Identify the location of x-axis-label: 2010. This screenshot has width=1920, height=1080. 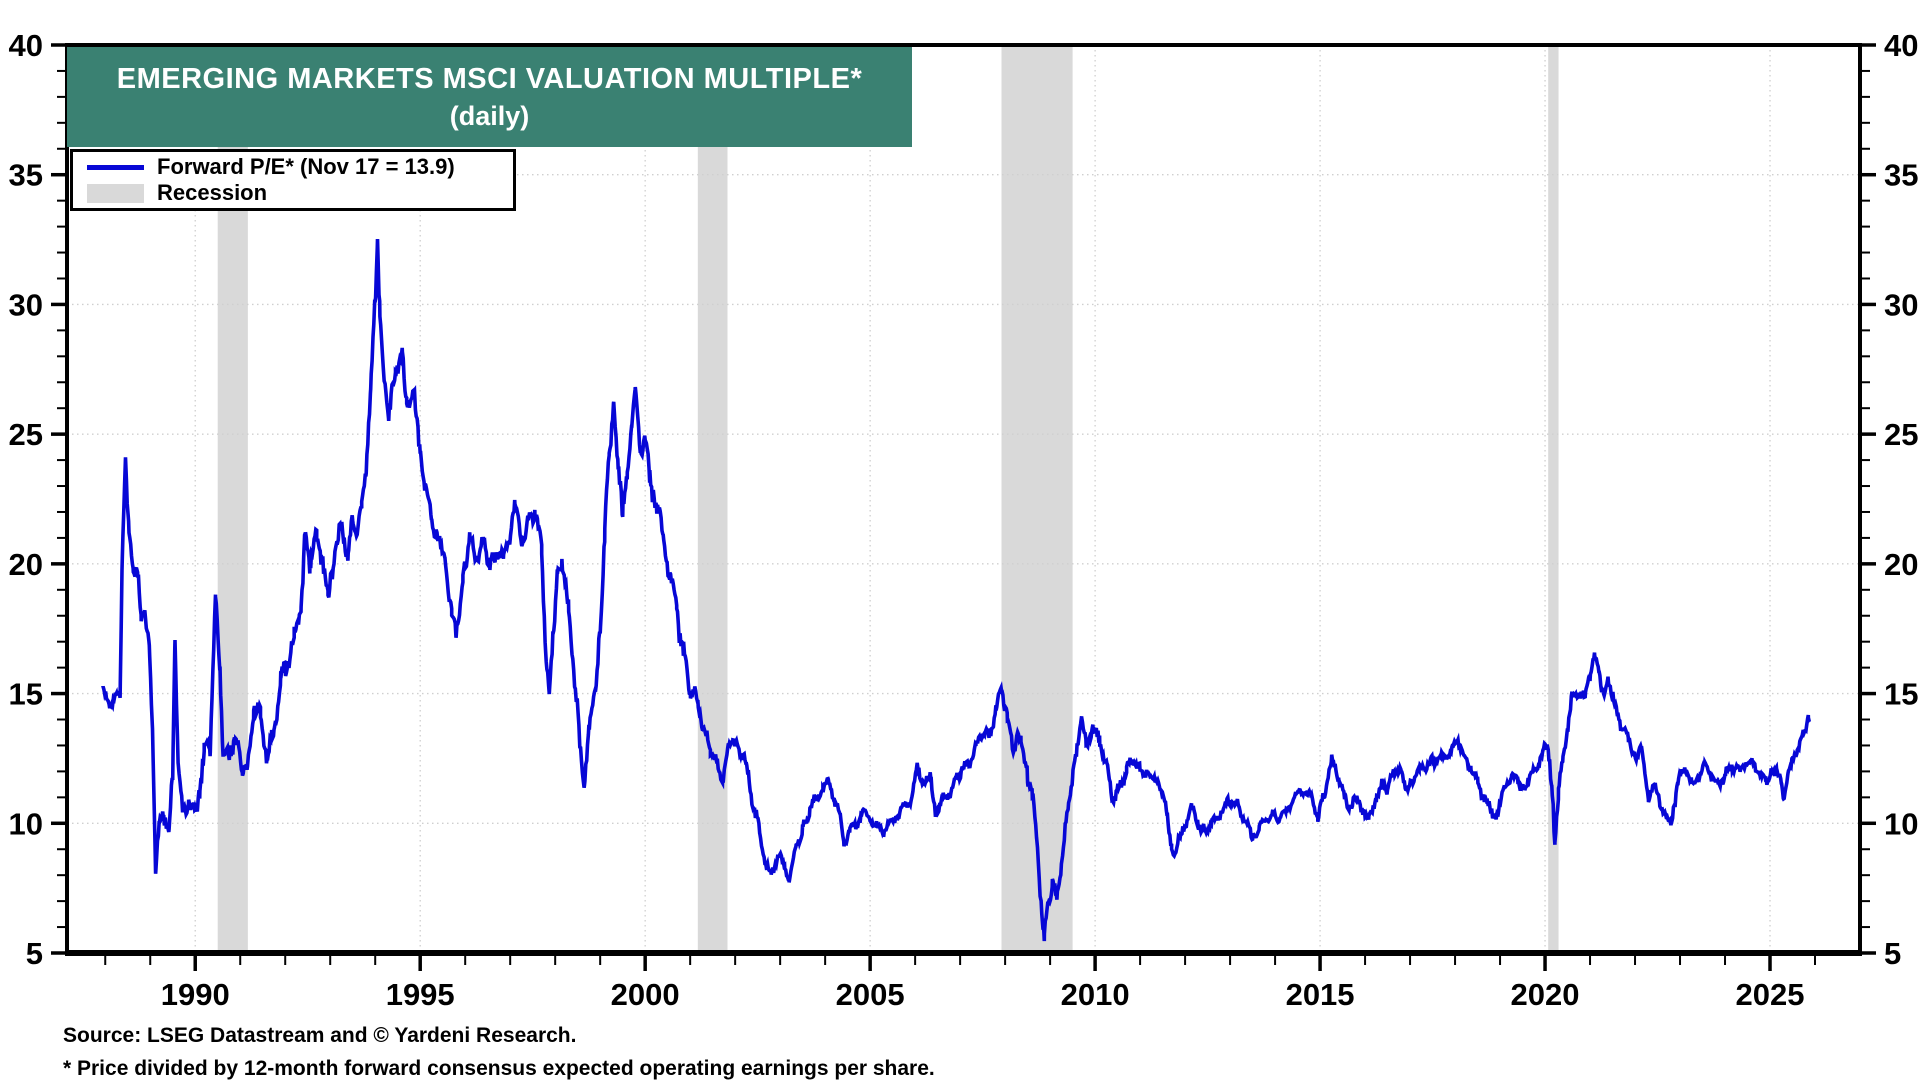
(1095, 994).